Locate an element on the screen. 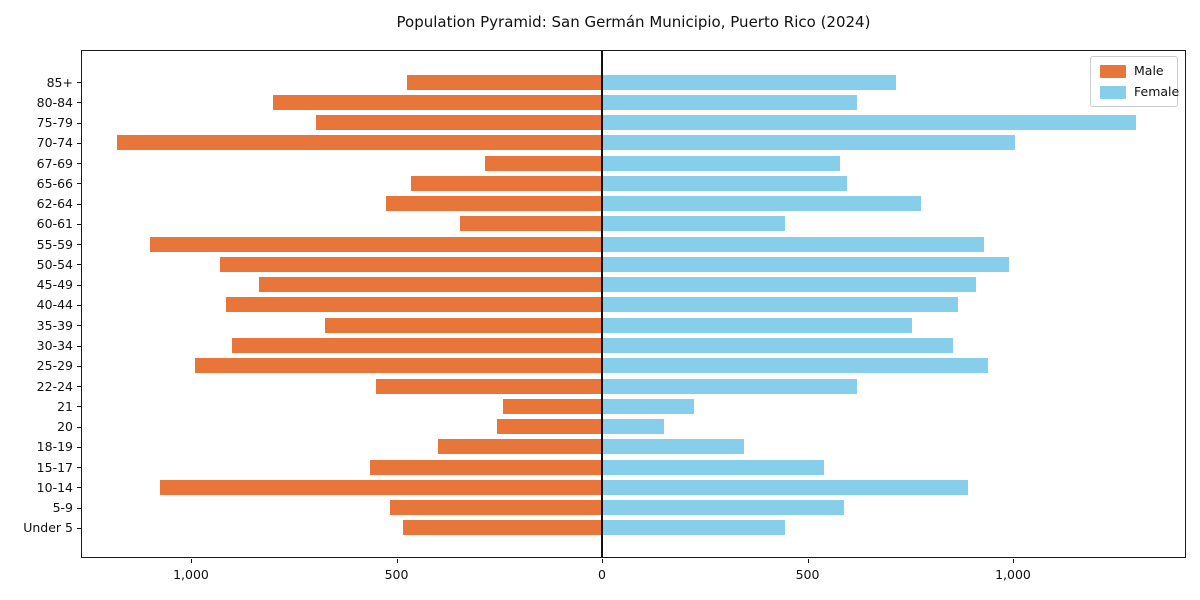  age-row-10-14: 10-14 is located at coordinates (611, 487).